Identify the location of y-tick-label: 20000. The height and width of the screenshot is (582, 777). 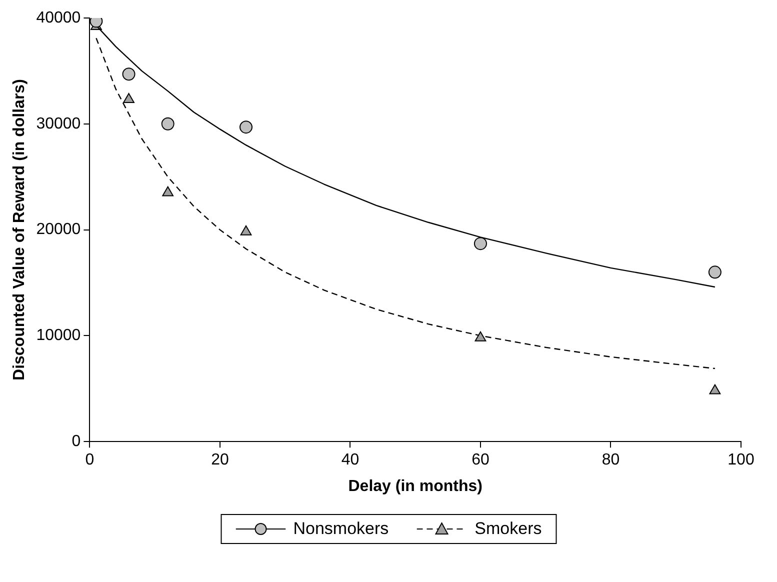
(58, 229).